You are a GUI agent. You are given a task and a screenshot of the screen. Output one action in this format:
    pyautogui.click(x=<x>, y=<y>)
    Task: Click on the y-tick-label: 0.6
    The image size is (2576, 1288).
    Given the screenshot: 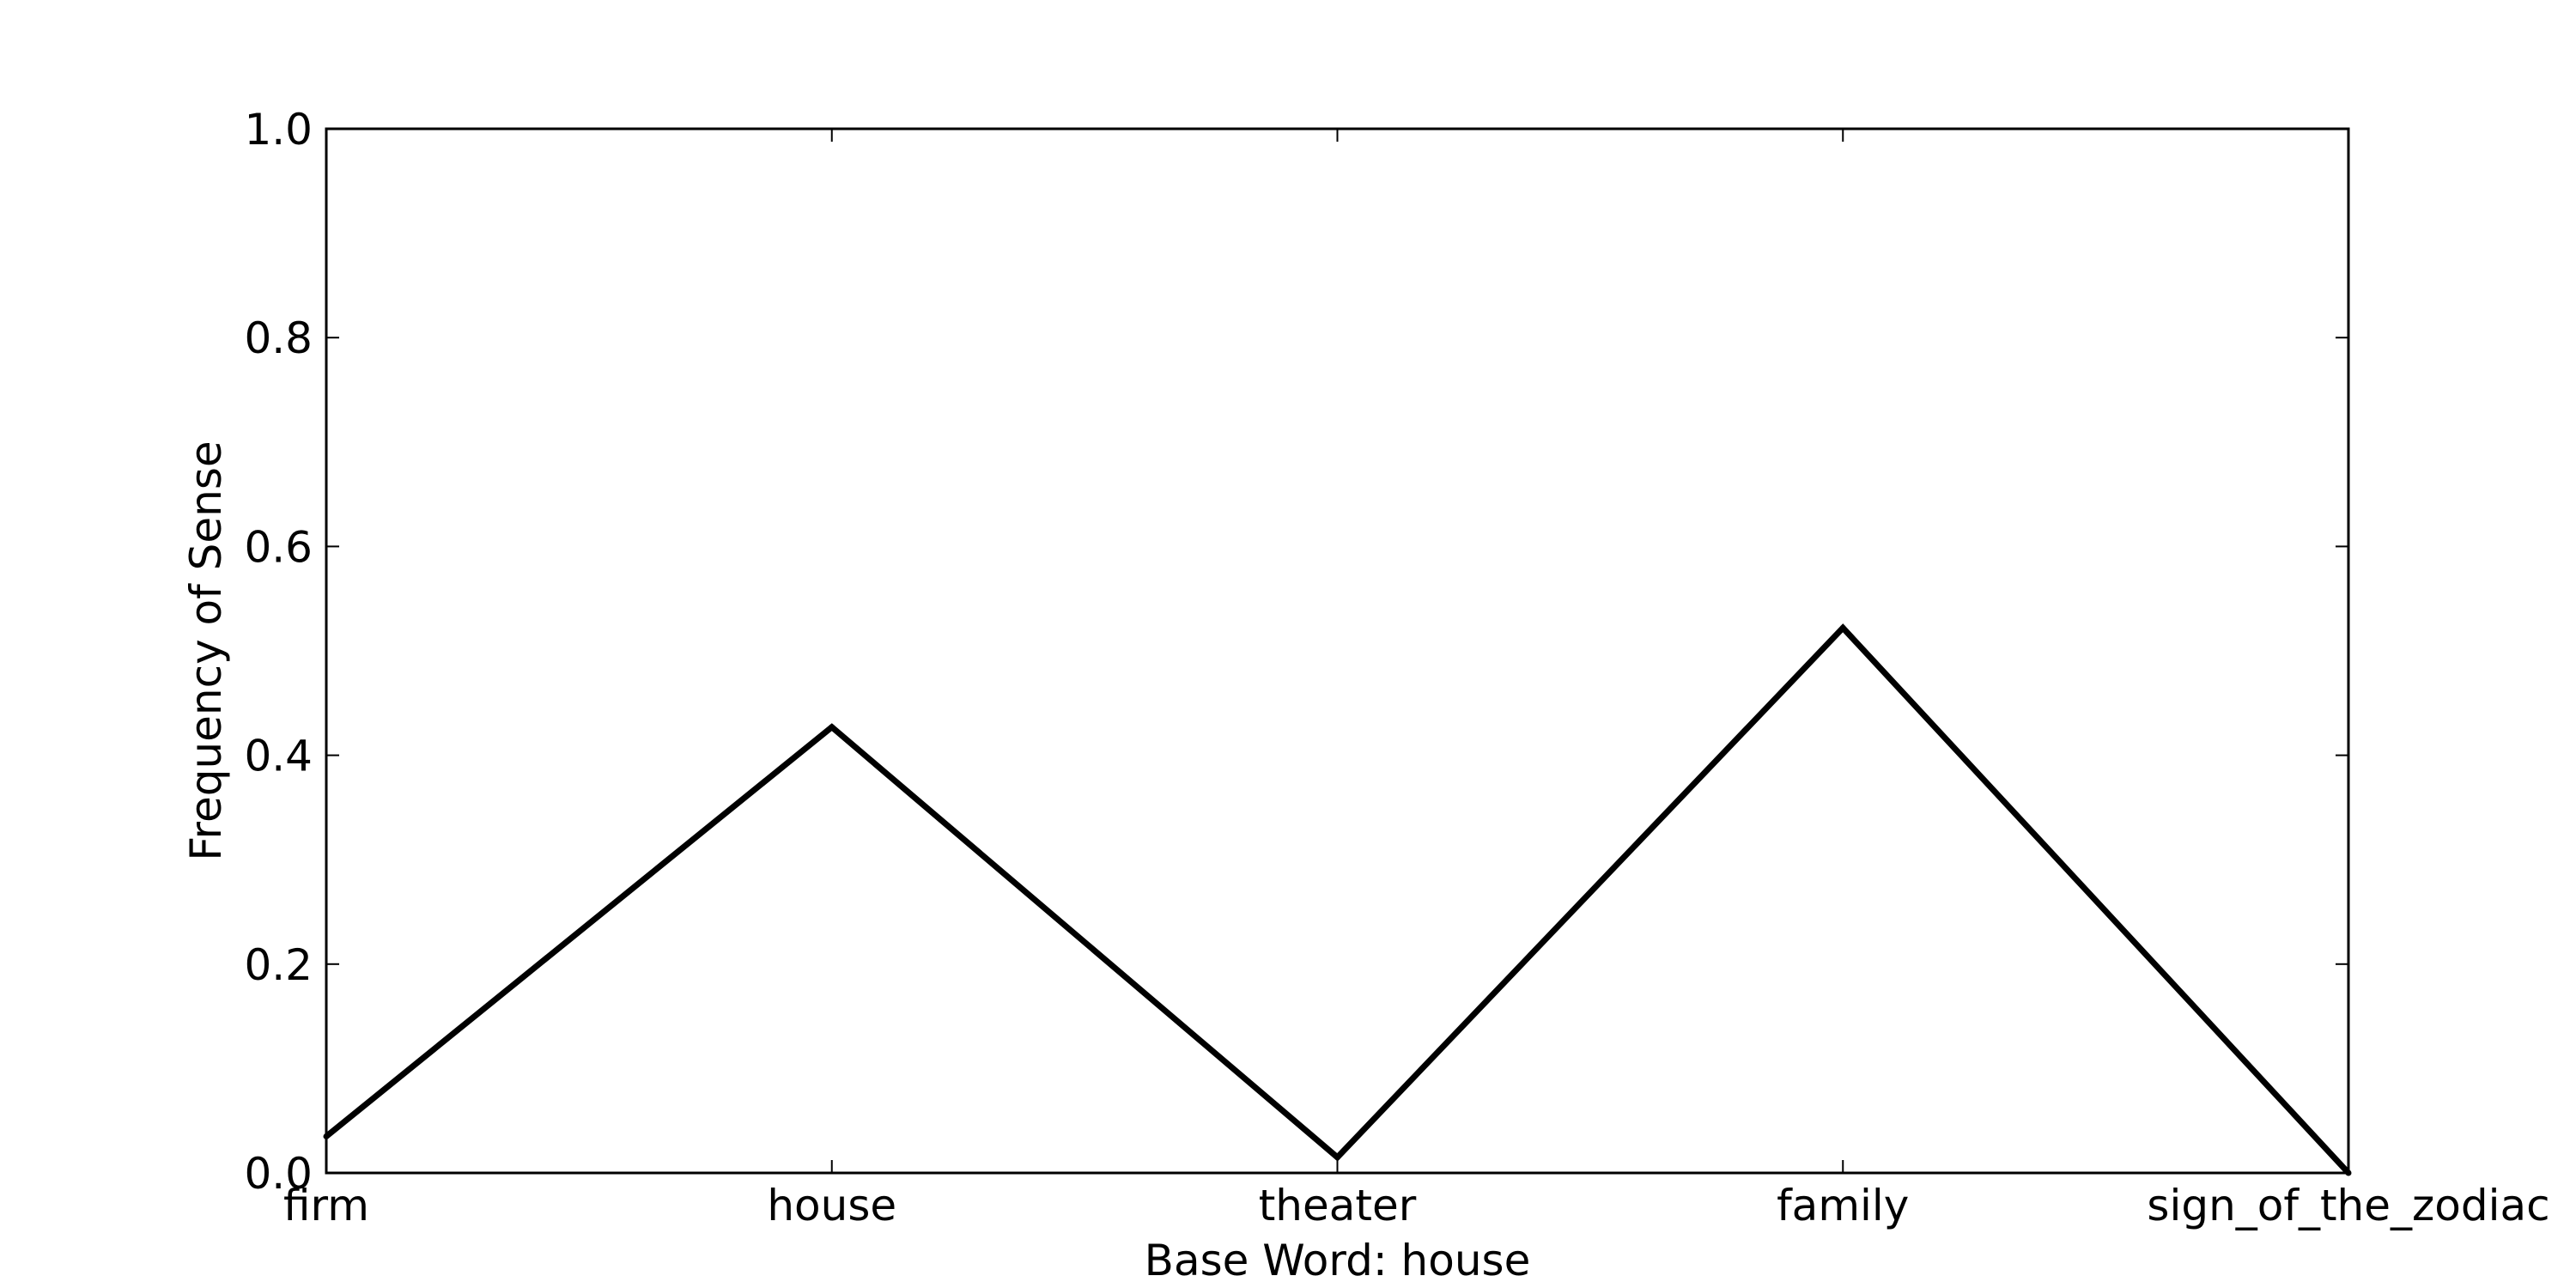 What is the action you would take?
    pyautogui.click(x=279, y=547)
    